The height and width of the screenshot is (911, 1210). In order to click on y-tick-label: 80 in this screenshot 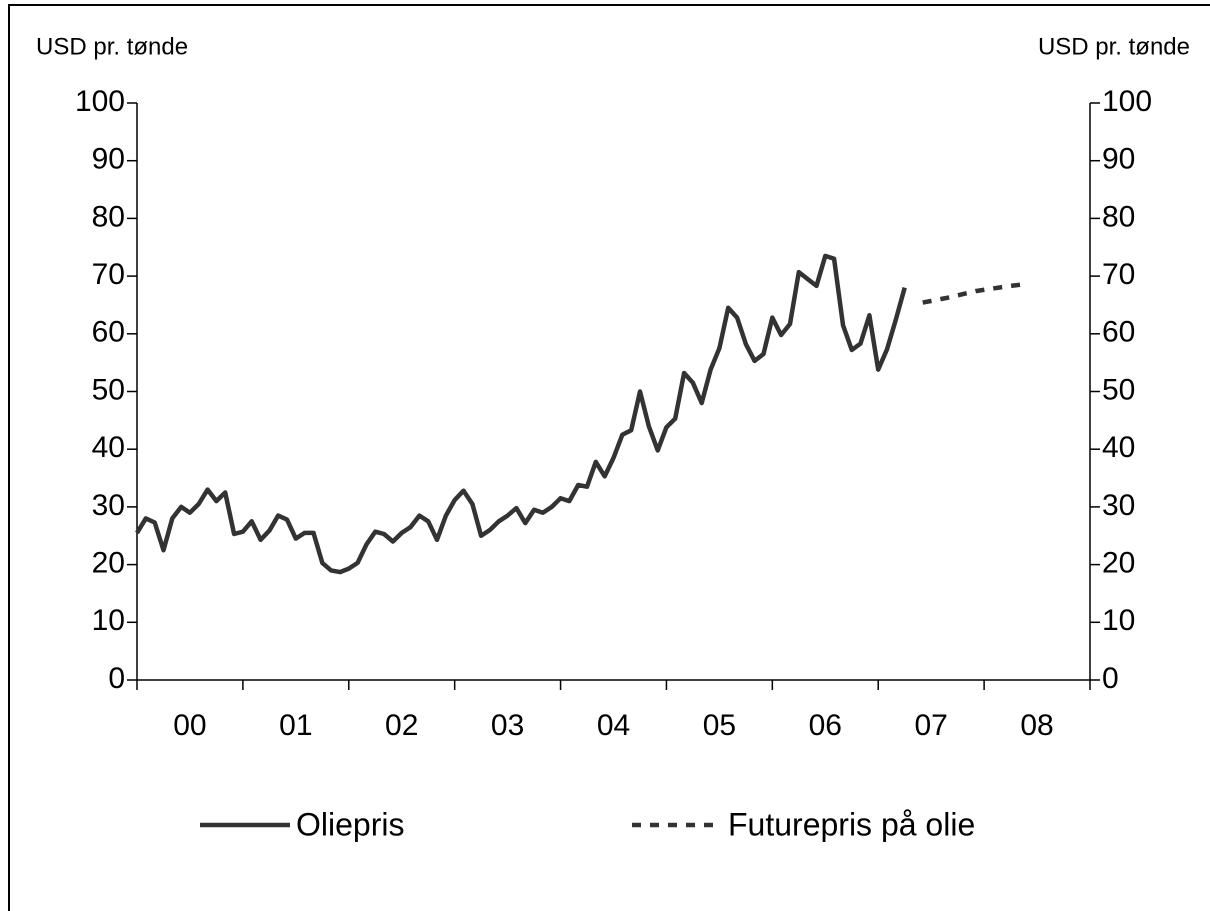, I will do `click(108, 216)`.